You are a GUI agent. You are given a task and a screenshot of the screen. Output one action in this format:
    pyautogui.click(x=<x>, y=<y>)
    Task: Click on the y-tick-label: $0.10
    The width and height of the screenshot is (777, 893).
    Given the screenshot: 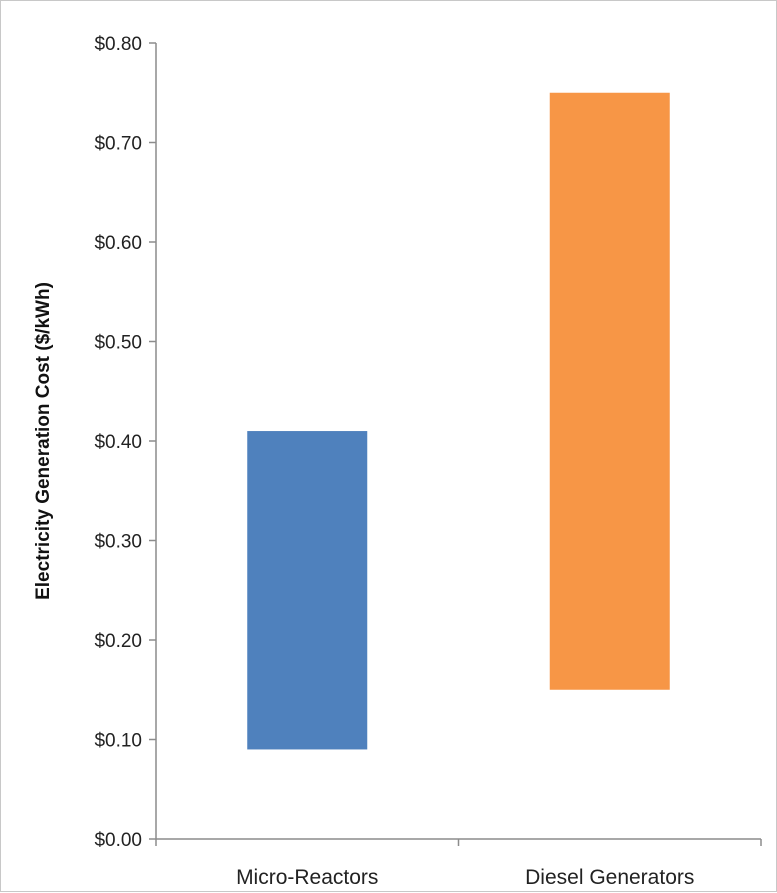 What is the action you would take?
    pyautogui.click(x=118, y=741)
    